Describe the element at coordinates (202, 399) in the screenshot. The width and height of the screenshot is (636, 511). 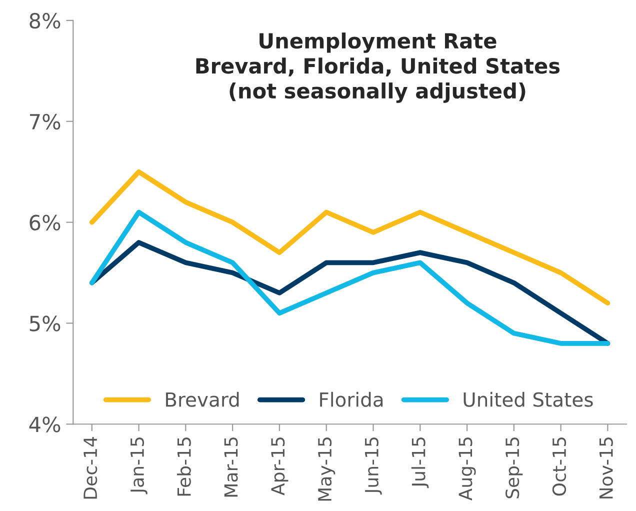
I see `legend-label: Brevard` at that location.